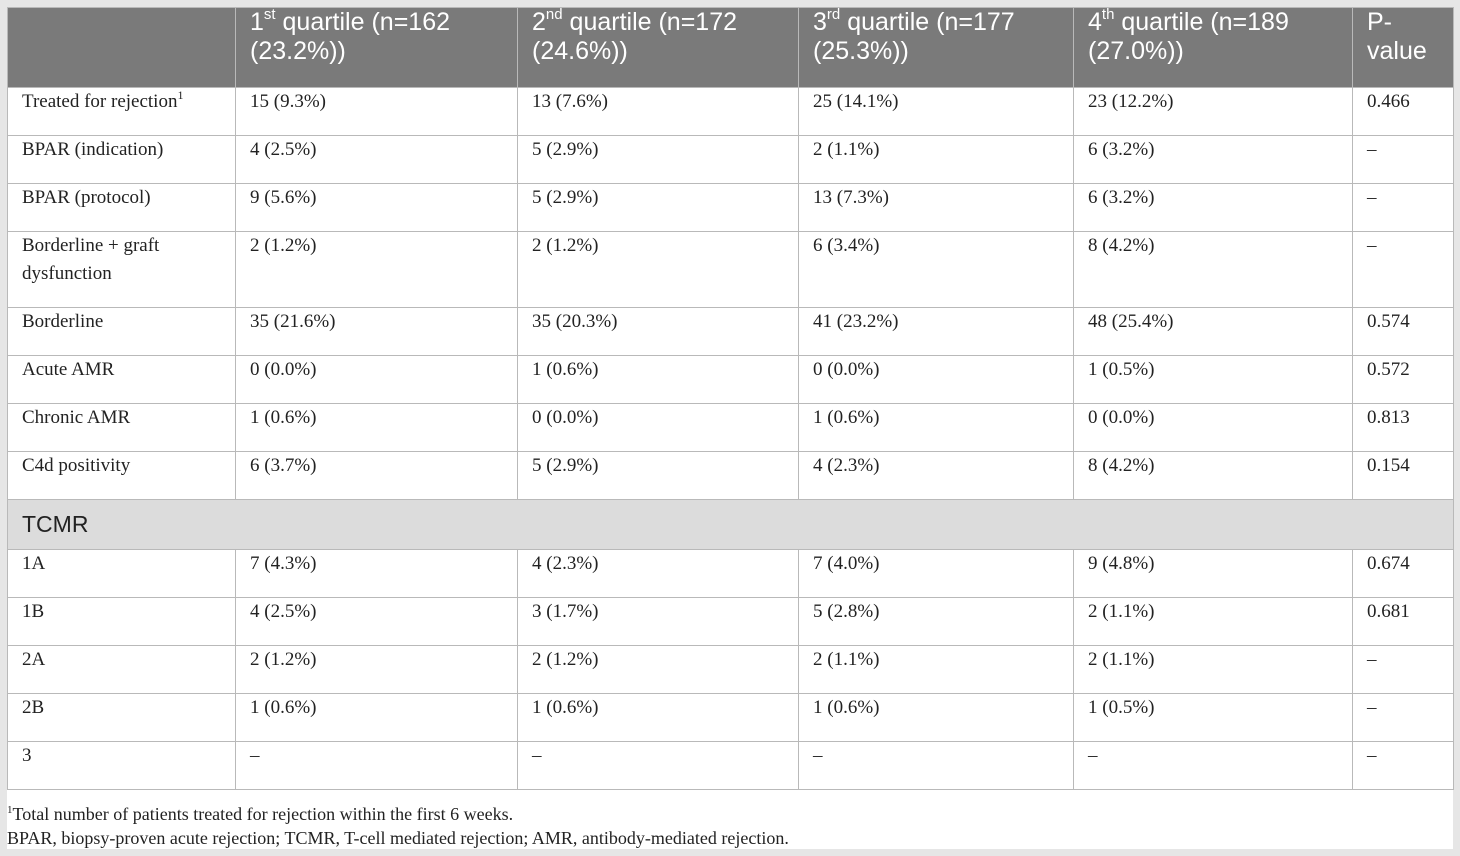 This screenshot has width=1460, height=856. Describe the element at coordinates (376, 573) in the screenshot. I see `cell-q1: 7 (4.3%)` at that location.